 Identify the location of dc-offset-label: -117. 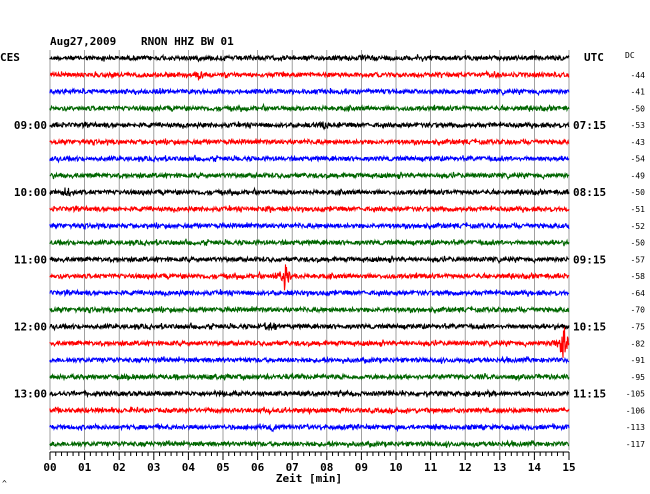
(635, 444).